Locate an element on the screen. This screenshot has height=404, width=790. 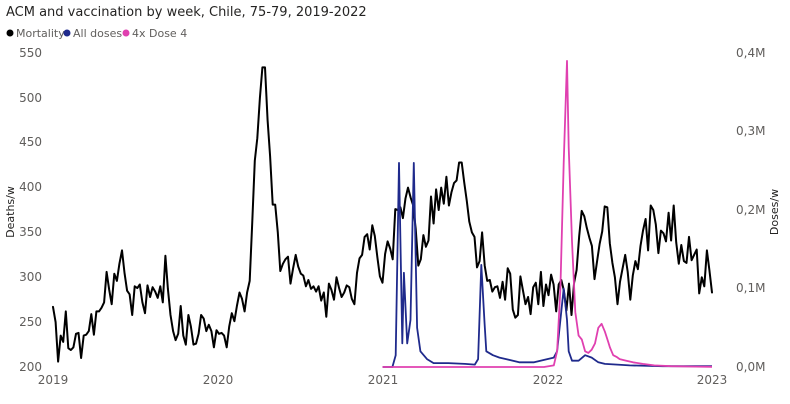
legend-marker-mortality is located at coordinates (10, 33).